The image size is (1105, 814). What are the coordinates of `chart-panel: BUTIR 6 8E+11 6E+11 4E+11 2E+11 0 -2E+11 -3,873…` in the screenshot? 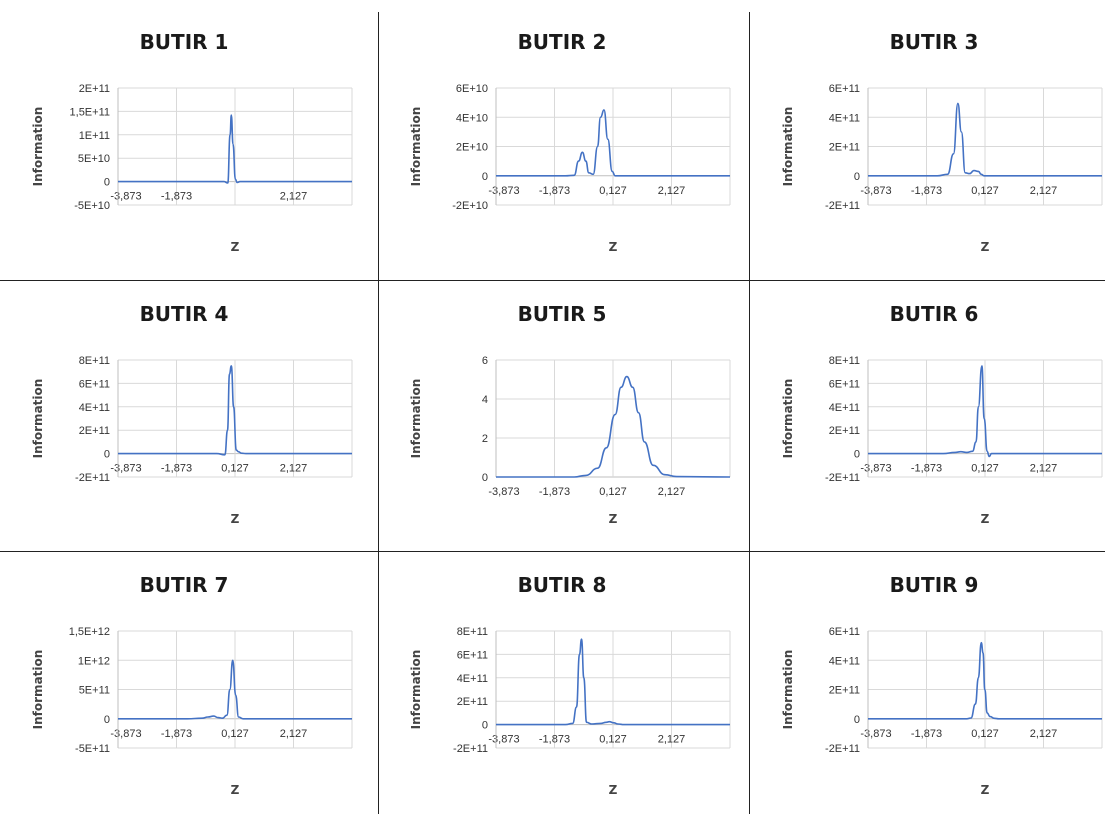 It's located at (927, 407).